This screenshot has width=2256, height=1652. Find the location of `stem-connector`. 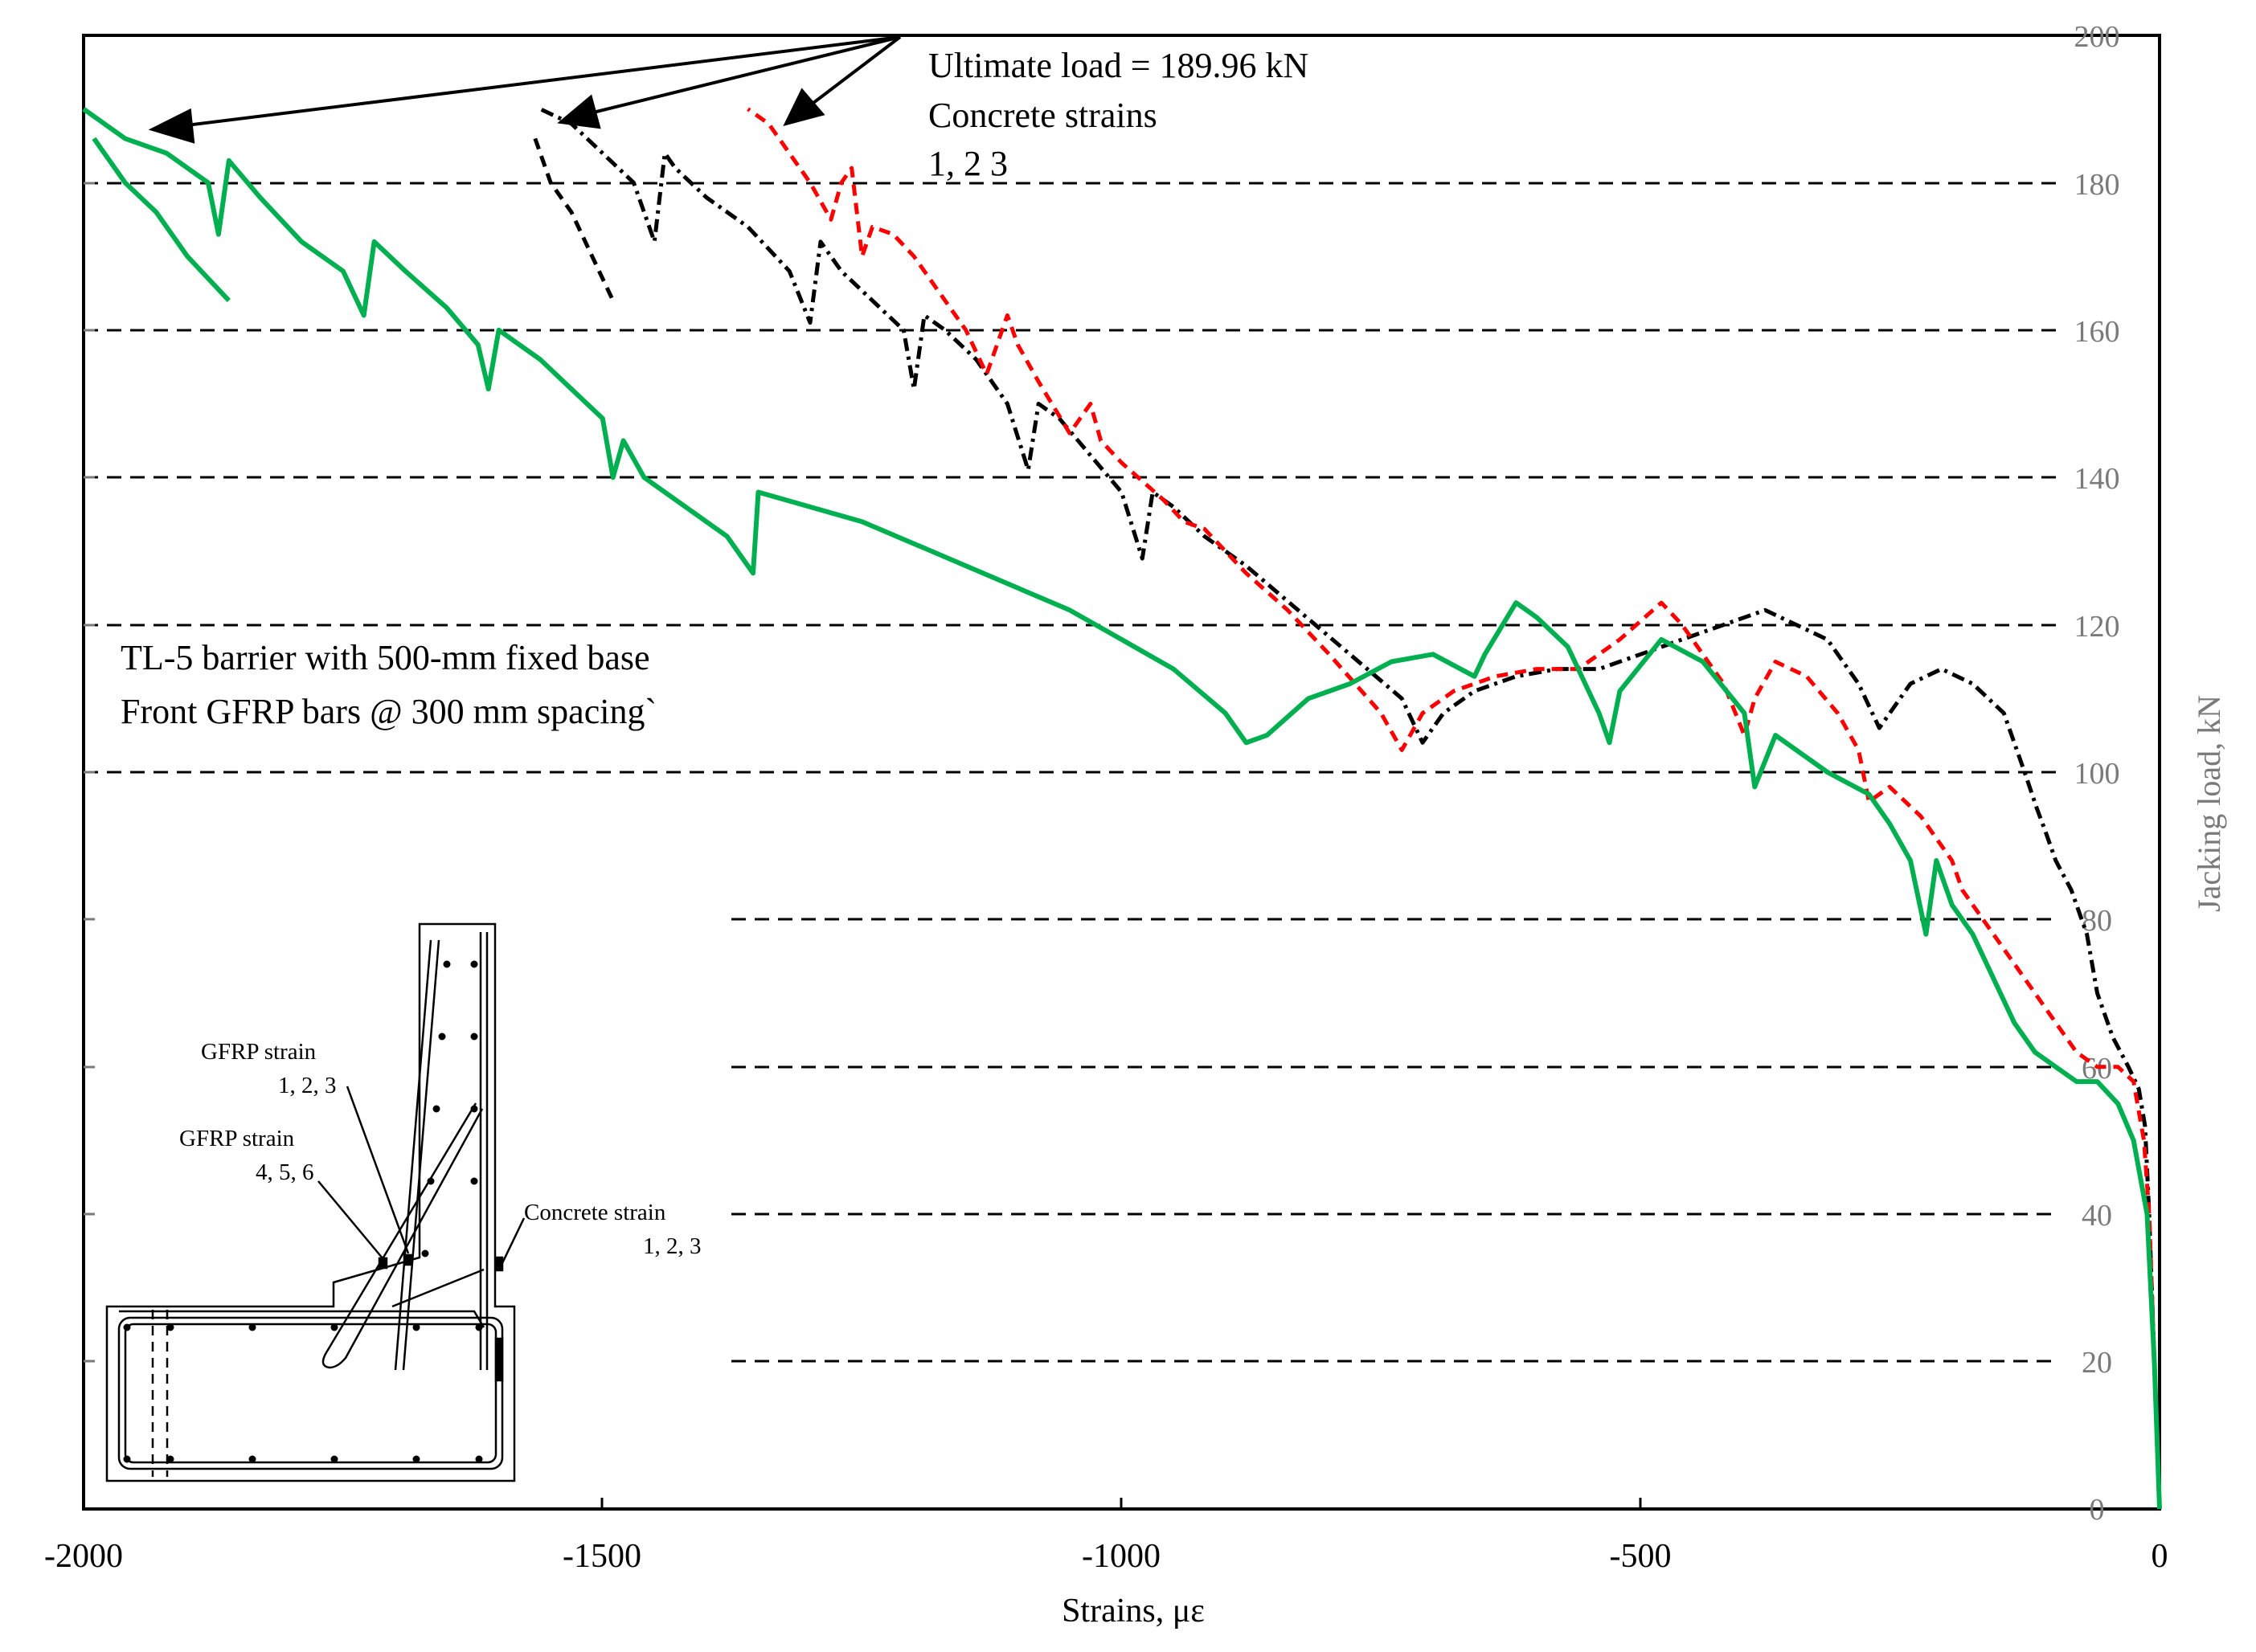

stem-connector is located at coordinates (438, 1288).